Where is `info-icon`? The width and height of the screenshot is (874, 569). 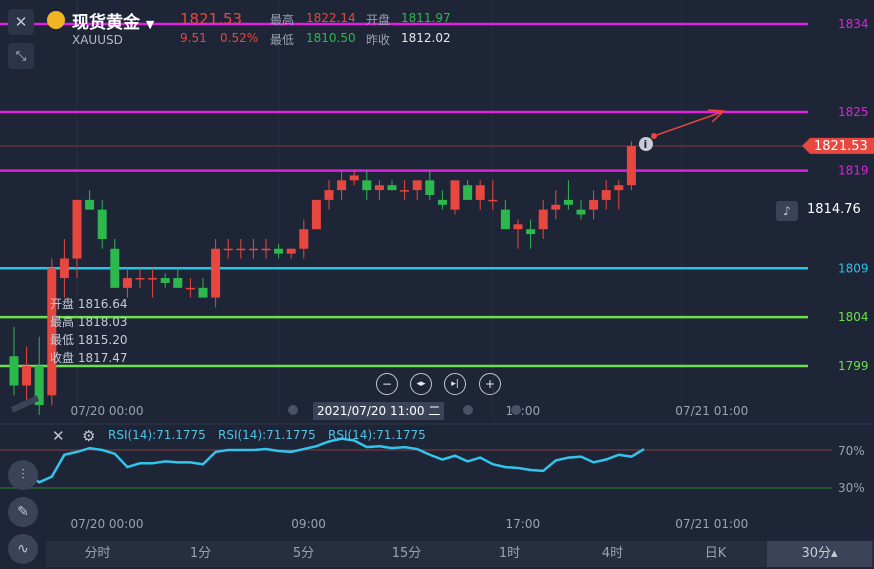 info-icon is located at coordinates (646, 144).